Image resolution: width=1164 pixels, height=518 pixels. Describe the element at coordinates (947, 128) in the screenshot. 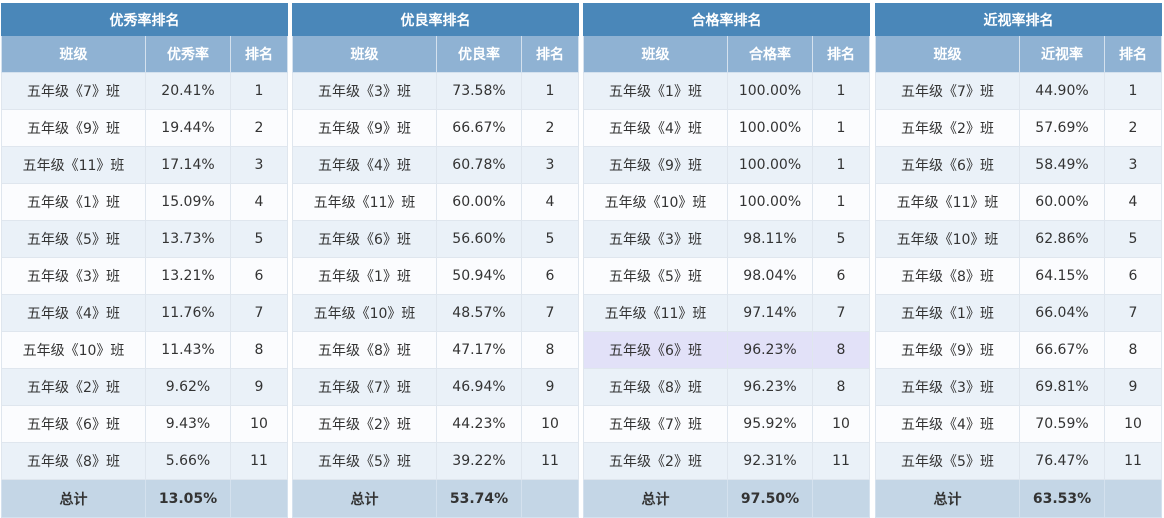

I see `class-cell: 五年级《2》班` at that location.